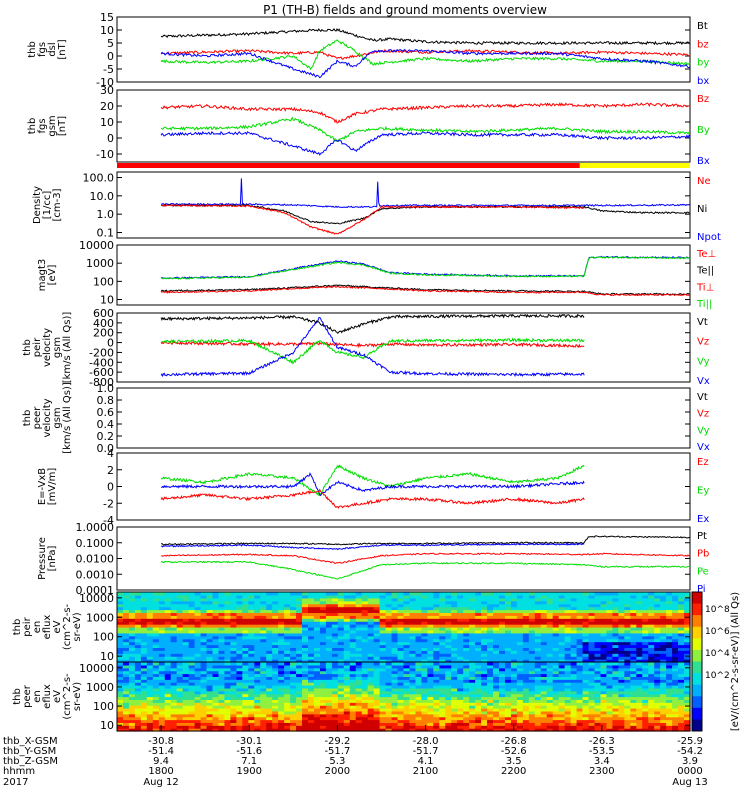  I want to click on ephemeris-name: thb_X-GSM, so click(30, 741).